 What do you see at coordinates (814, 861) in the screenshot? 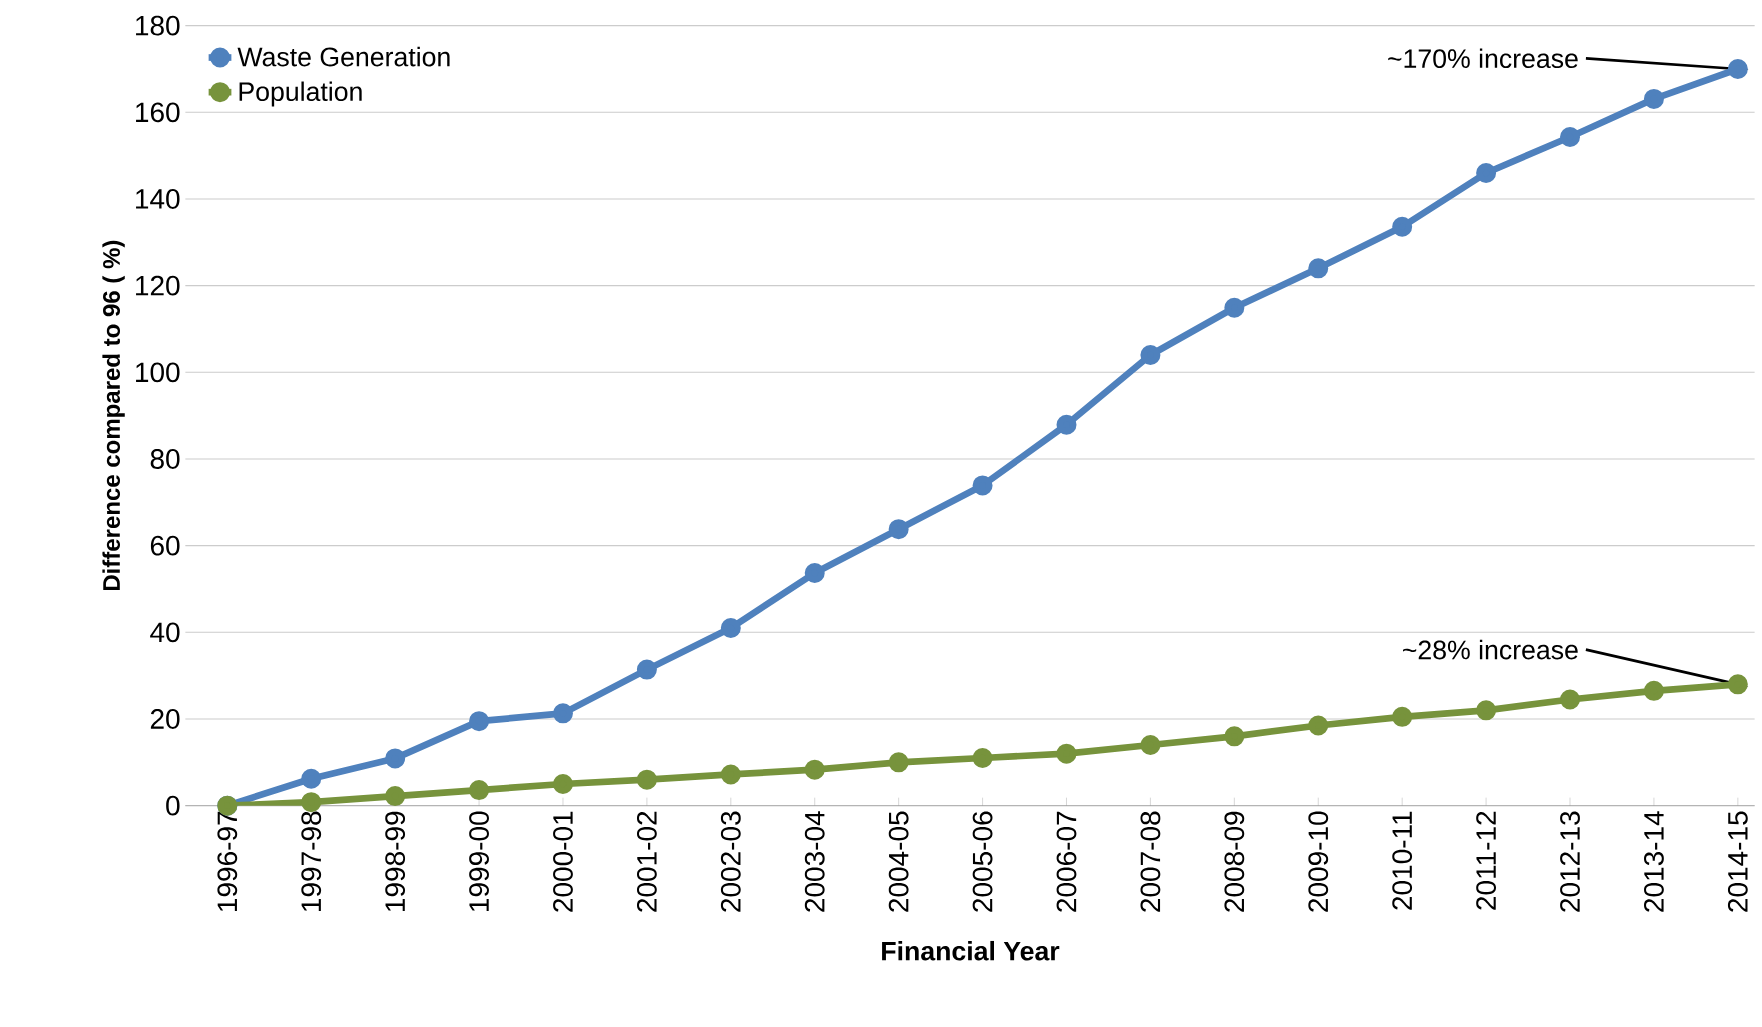
I see `x-tick-label: 2003-04` at bounding box center [814, 861].